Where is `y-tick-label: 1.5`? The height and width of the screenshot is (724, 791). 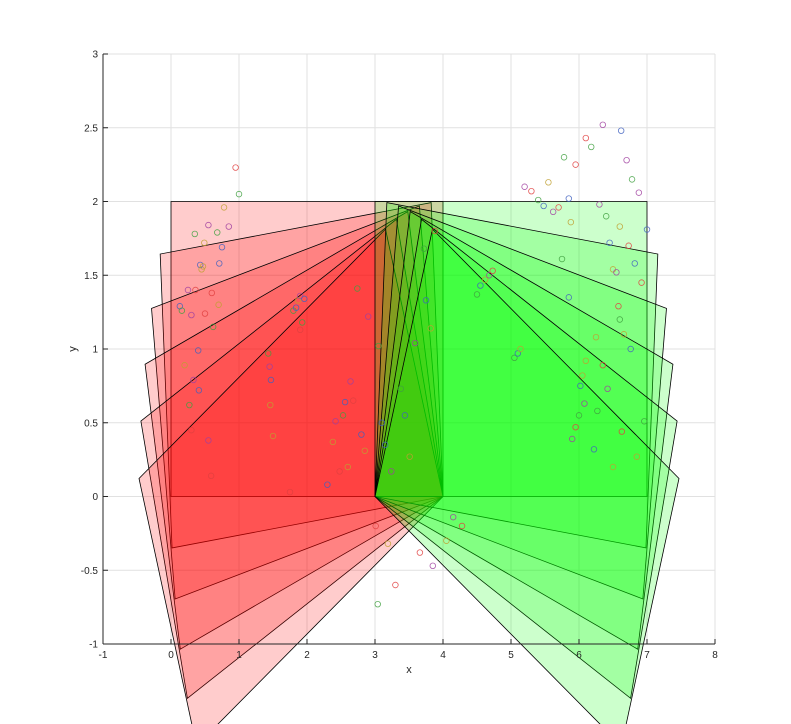 y-tick-label: 1.5 is located at coordinates (91, 276).